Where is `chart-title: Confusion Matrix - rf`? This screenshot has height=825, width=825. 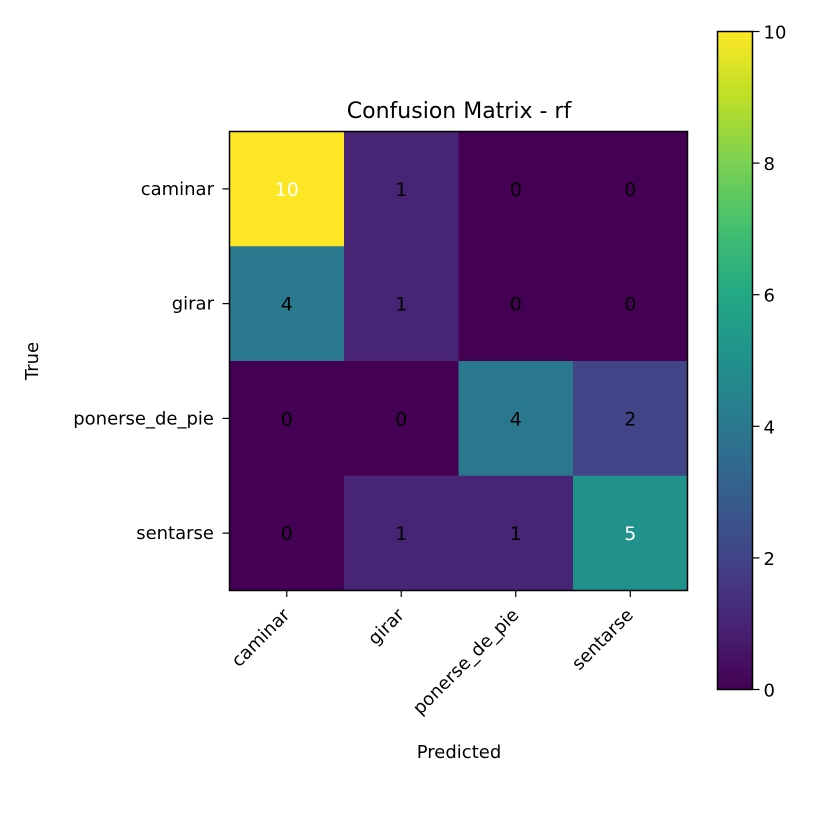 chart-title: Confusion Matrix - rf is located at coordinates (460, 111).